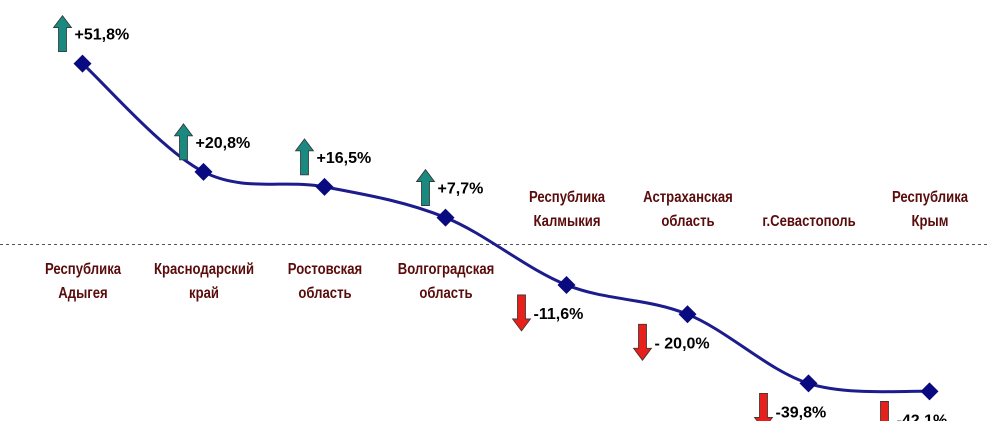 Image resolution: width=992 pixels, height=421 pixels. I want to click on category-label: Ростовская область, so click(324, 282).